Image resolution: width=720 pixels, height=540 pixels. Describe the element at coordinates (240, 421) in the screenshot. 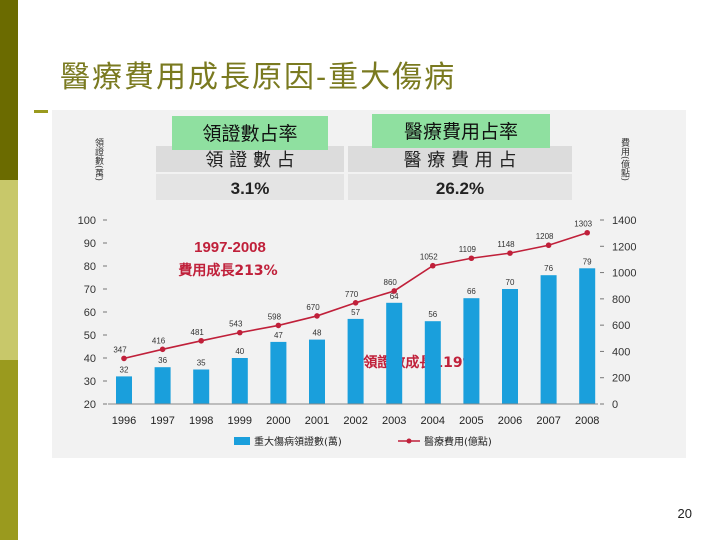

I see `x-tick-label: 1999` at that location.